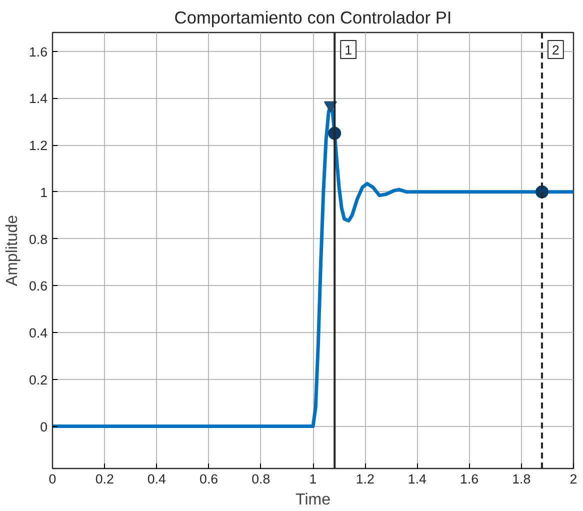 The width and height of the screenshot is (583, 511). I want to click on x-tick-label: 0.8, so click(261, 479).